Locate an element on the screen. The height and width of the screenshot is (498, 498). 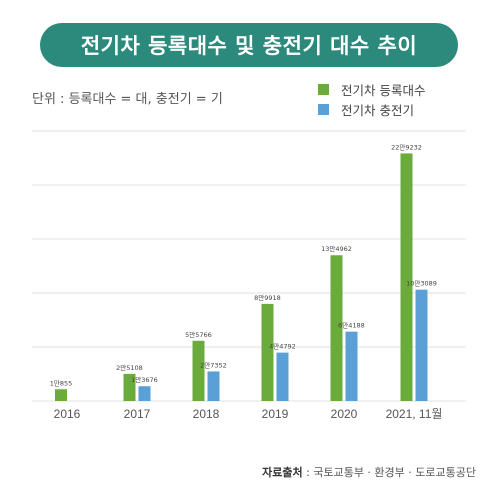
legend-label-chargers: 전기차 충전기 is located at coordinates (377, 110).